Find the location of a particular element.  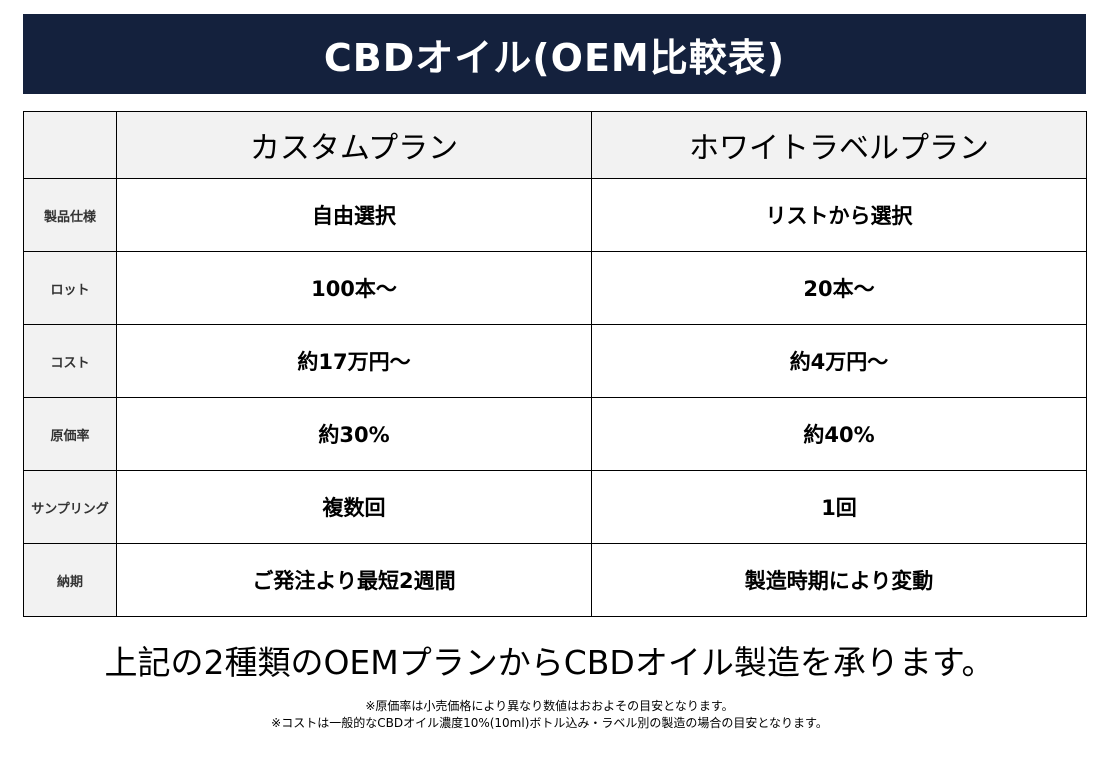

white-label-cell: 20本〜 is located at coordinates (839, 288).